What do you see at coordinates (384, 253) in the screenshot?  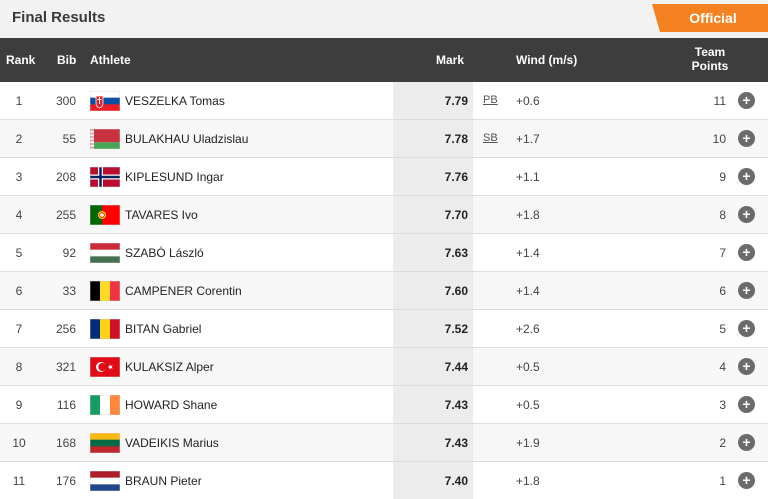 I see `table-row: 5 92 SZABÓ László 7.63 +1.4 7 +` at bounding box center [384, 253].